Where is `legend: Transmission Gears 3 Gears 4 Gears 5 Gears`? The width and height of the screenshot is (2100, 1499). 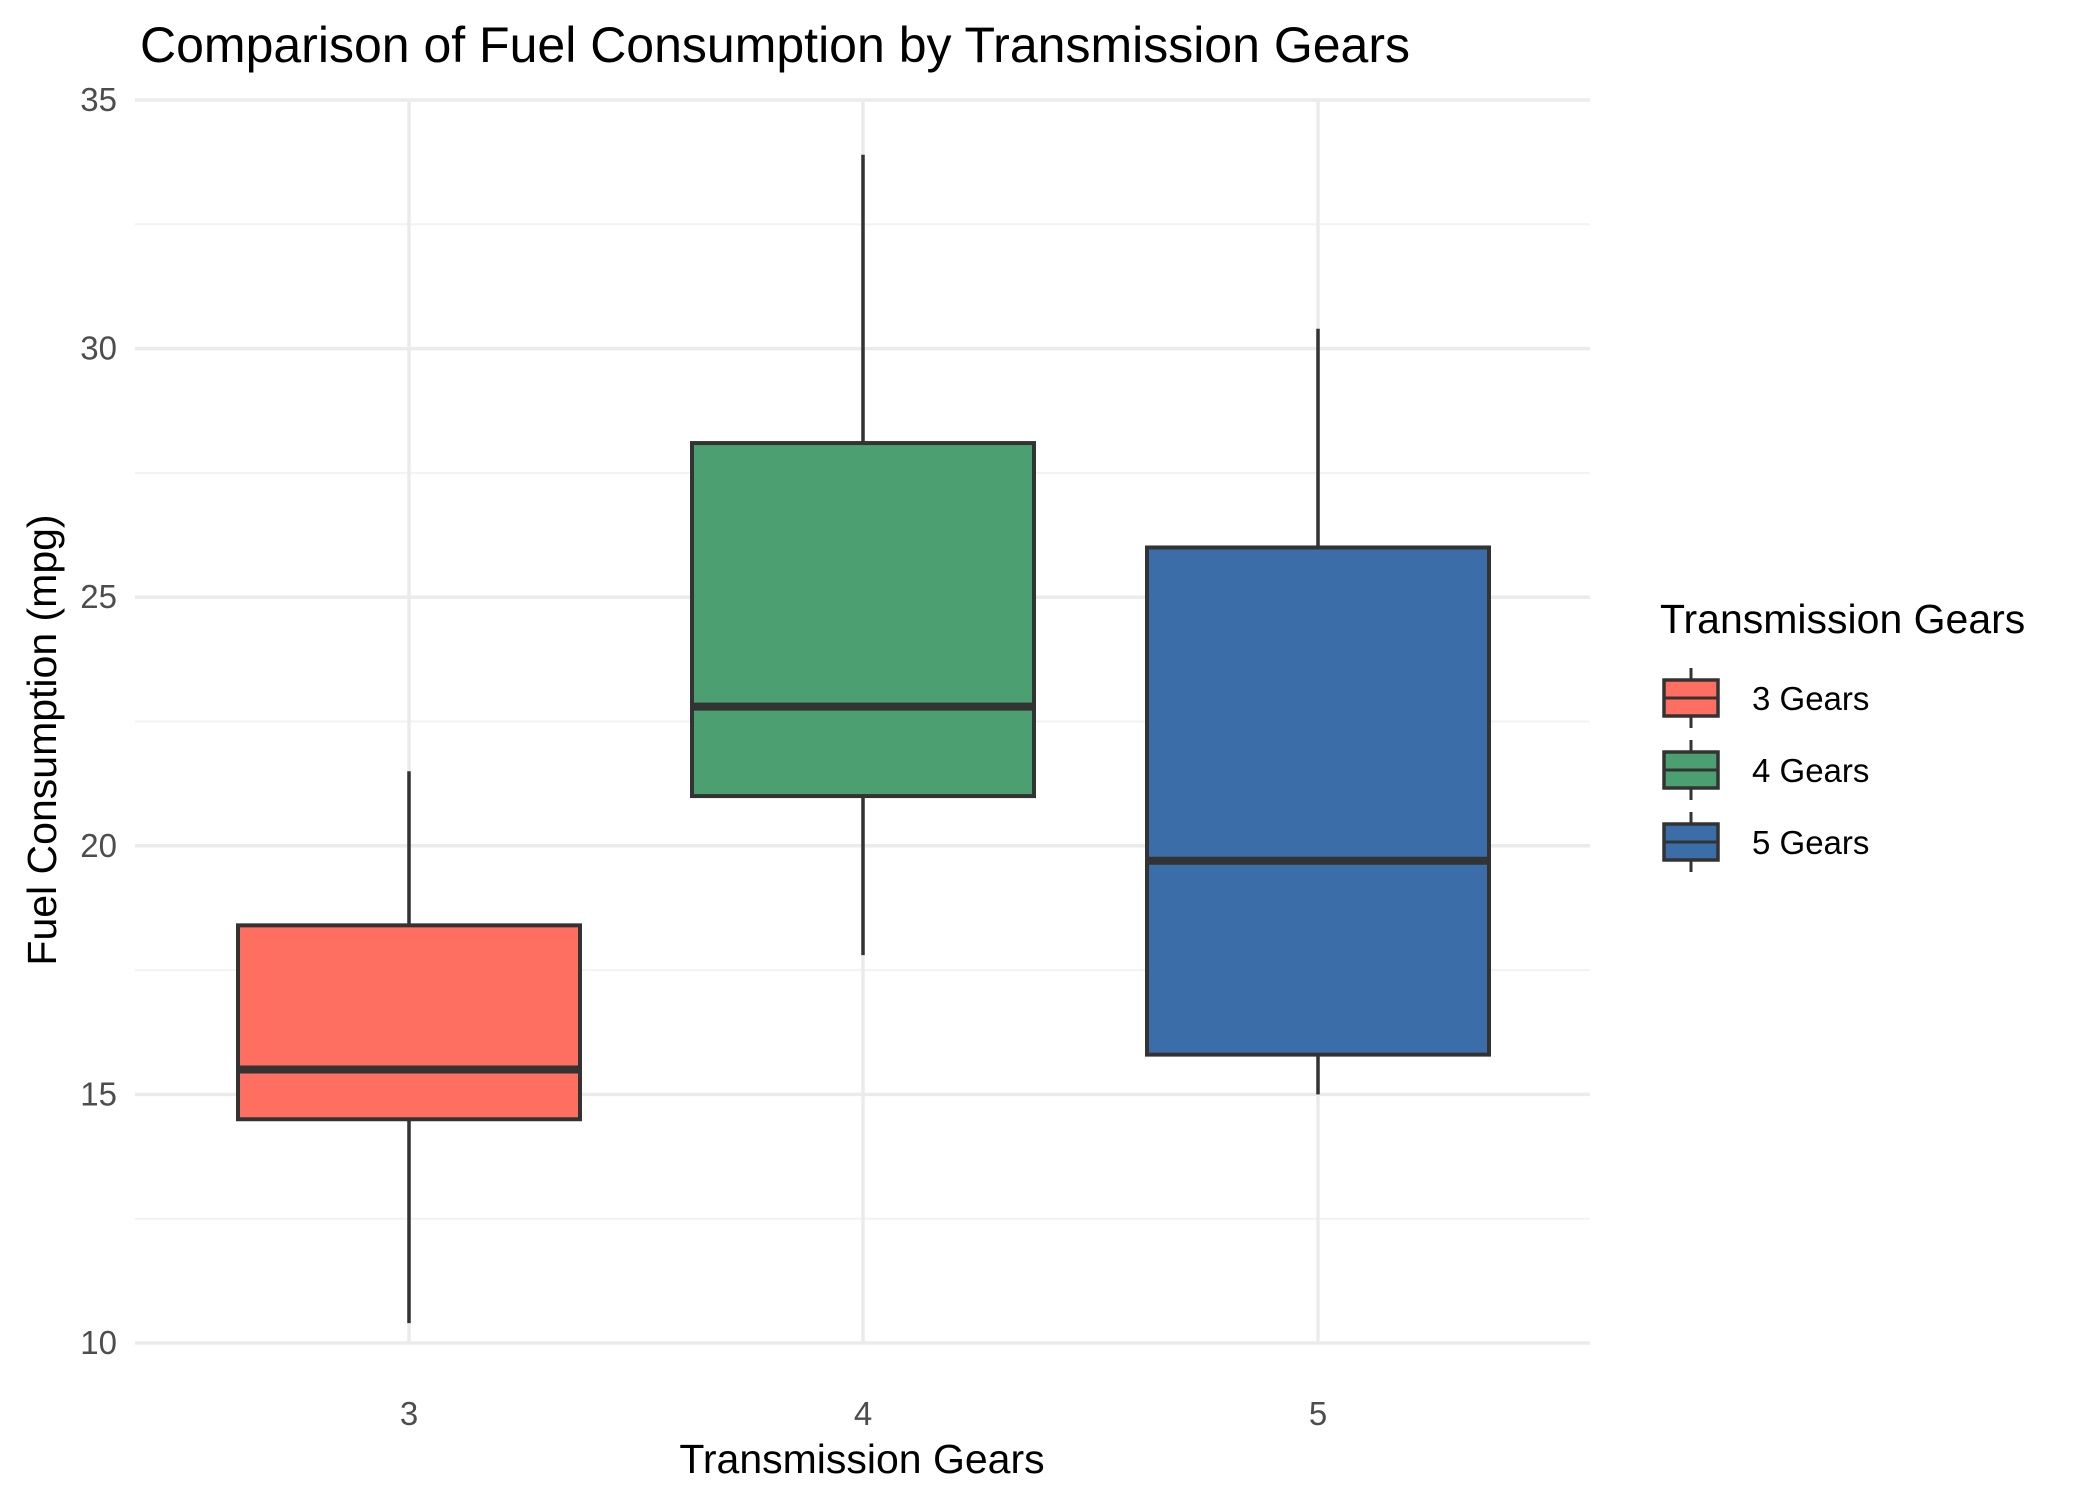 legend: Transmission Gears 3 Gears 4 Gears 5 Gears is located at coordinates (1842, 734).